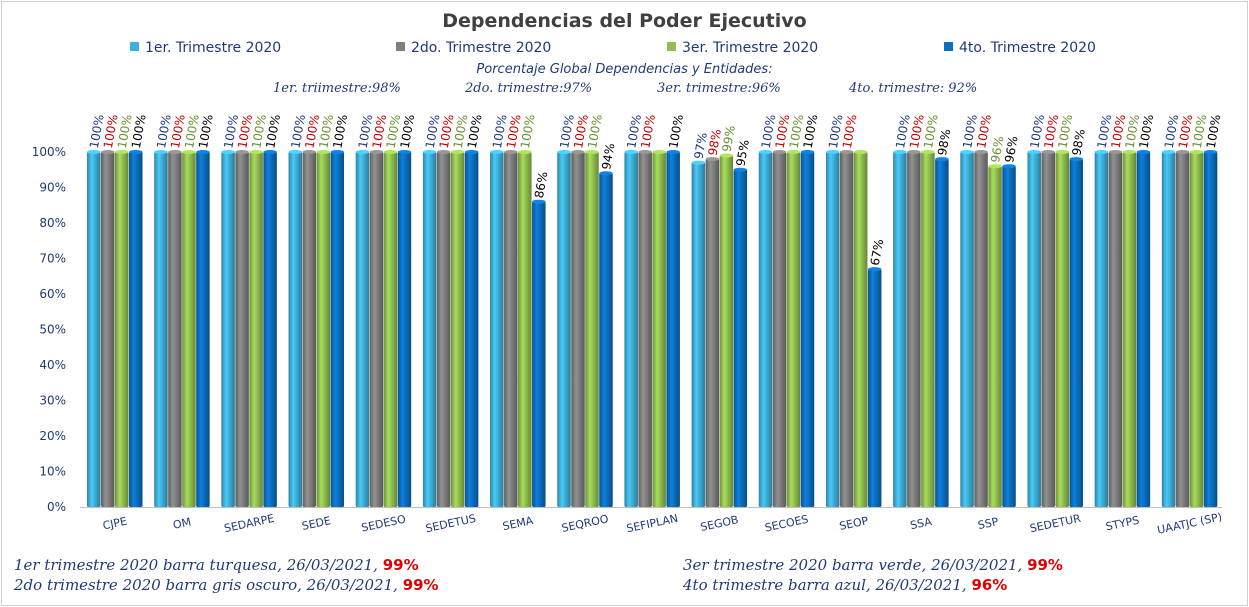  What do you see at coordinates (1056, 524) in the screenshot?
I see `category-label: SEDETUR` at bounding box center [1056, 524].